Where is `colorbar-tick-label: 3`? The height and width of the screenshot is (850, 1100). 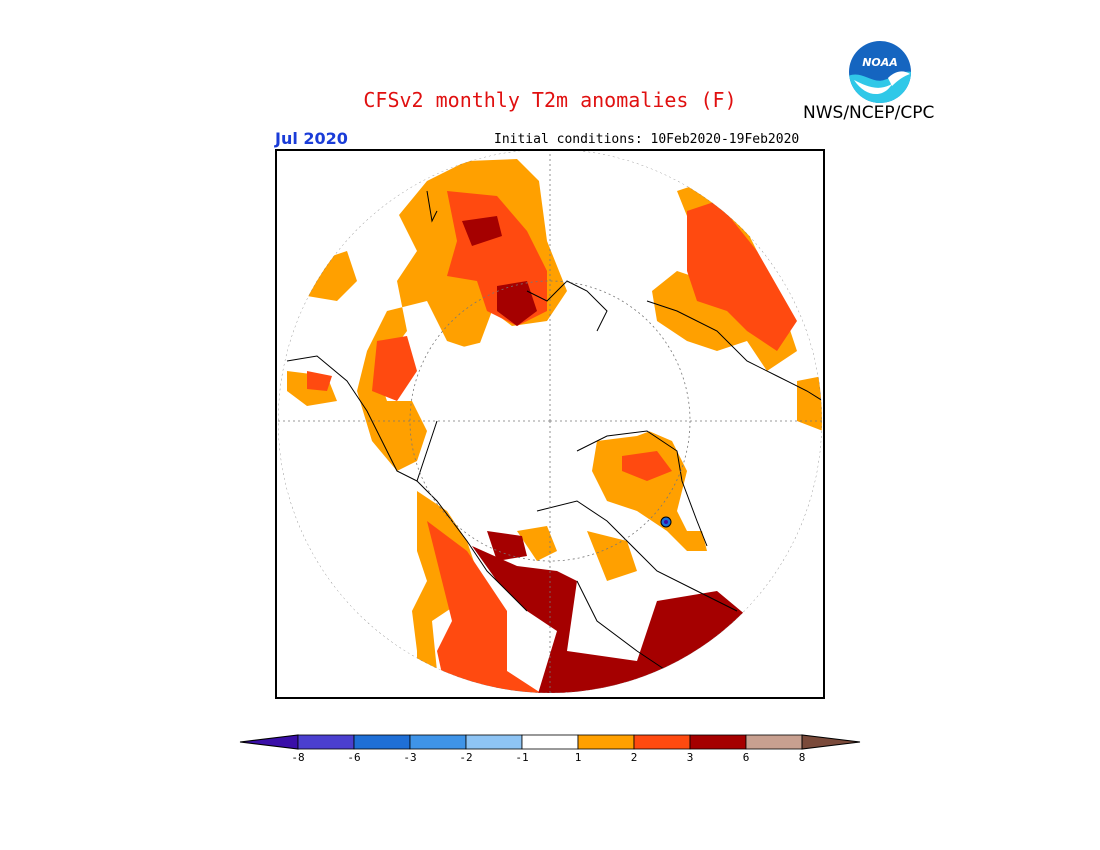 colorbar-tick-label: 3 is located at coordinates (690, 757).